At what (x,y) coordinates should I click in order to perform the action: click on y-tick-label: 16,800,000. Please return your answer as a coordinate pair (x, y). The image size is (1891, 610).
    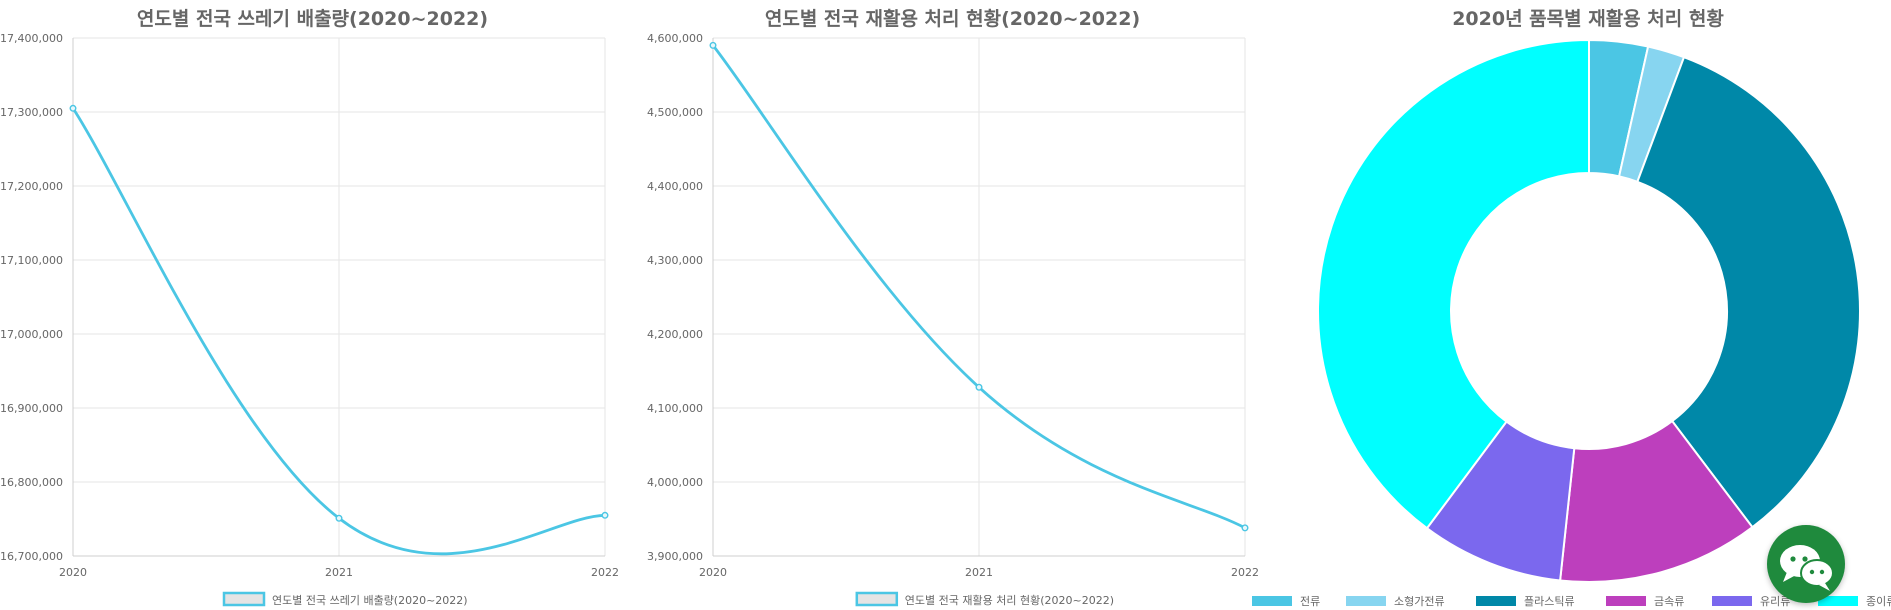
    Looking at the image, I should click on (31, 482).